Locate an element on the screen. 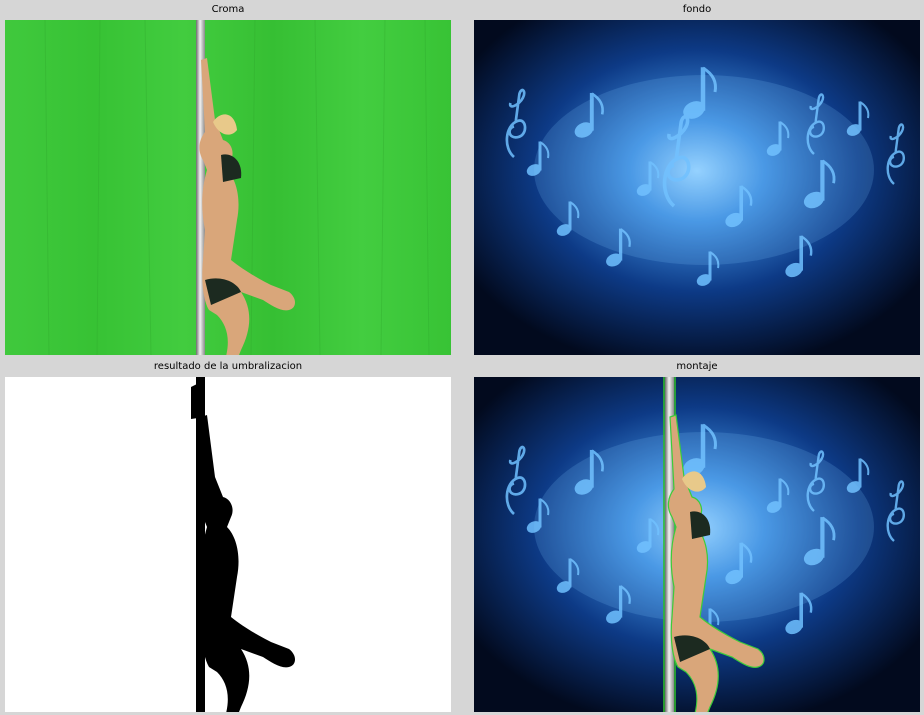 The width and height of the screenshot is (924, 715). panel-title-umbralizacion: resultado de la umbralizacion is located at coordinates (228, 366).